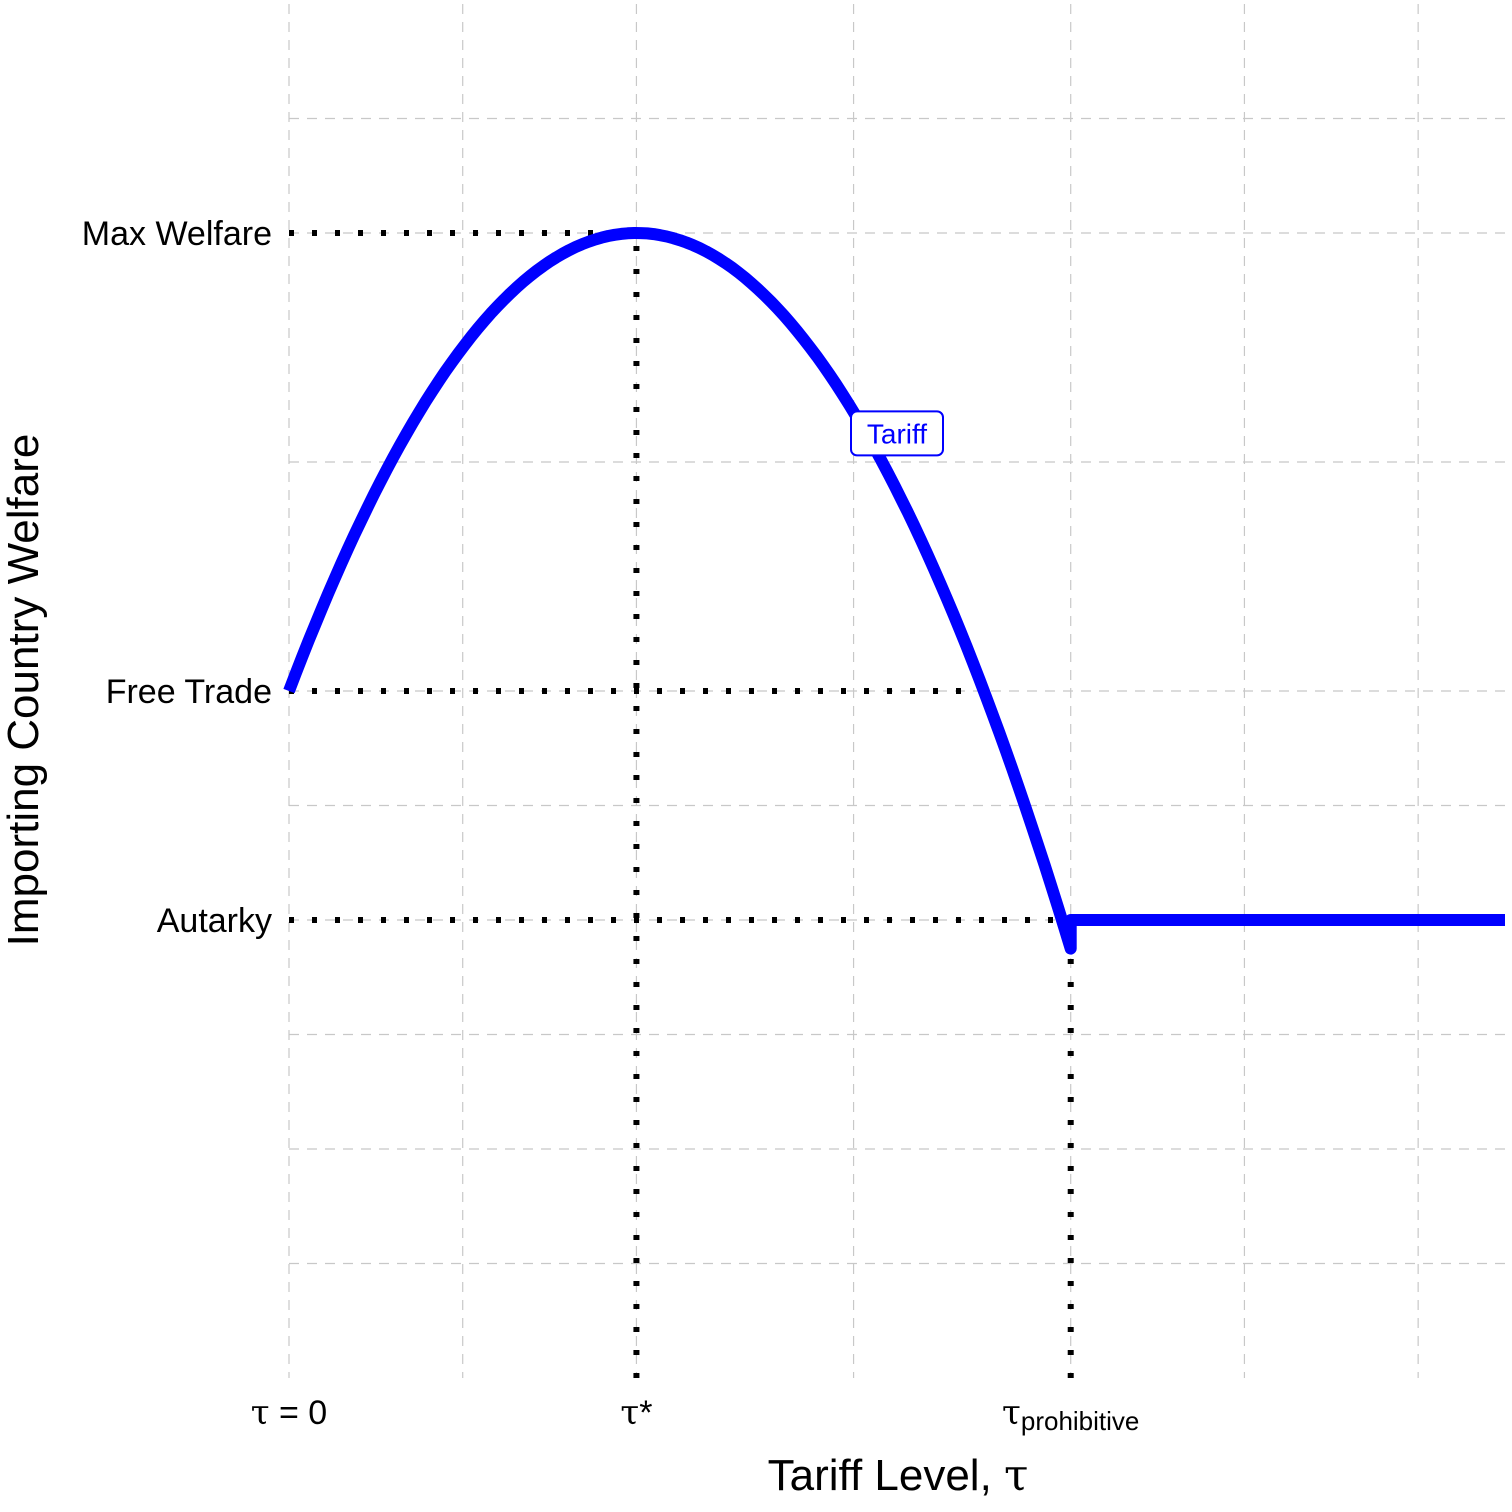 Image resolution: width=1512 pixels, height=1512 pixels. What do you see at coordinates (177, 234) in the screenshot?
I see `y-tick-label-max-welfare: Max Welfare` at bounding box center [177, 234].